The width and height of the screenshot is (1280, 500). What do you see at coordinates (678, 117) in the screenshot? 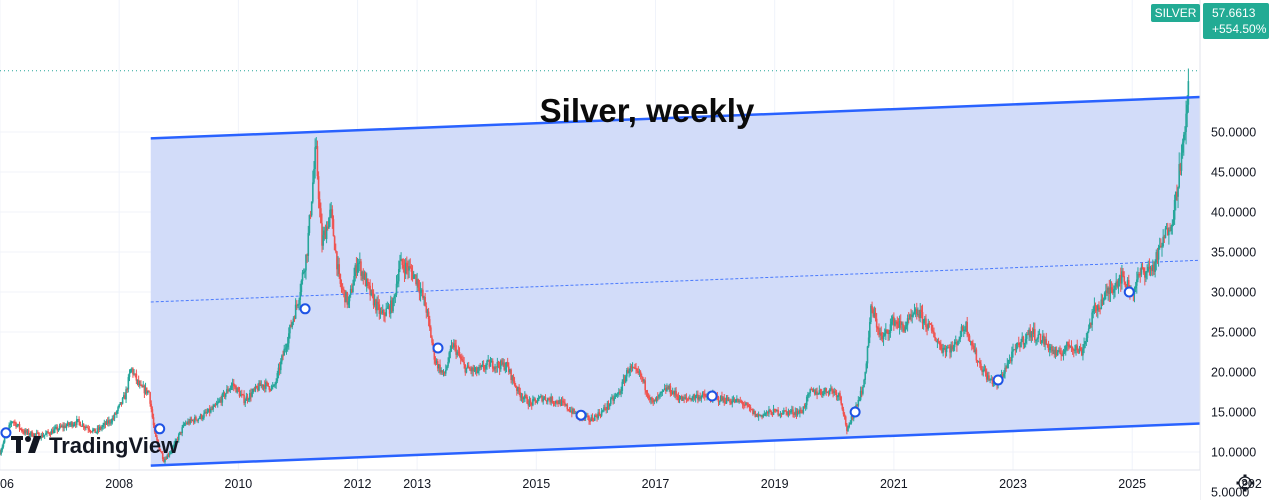
I see `channel-upper-line` at bounding box center [678, 117].